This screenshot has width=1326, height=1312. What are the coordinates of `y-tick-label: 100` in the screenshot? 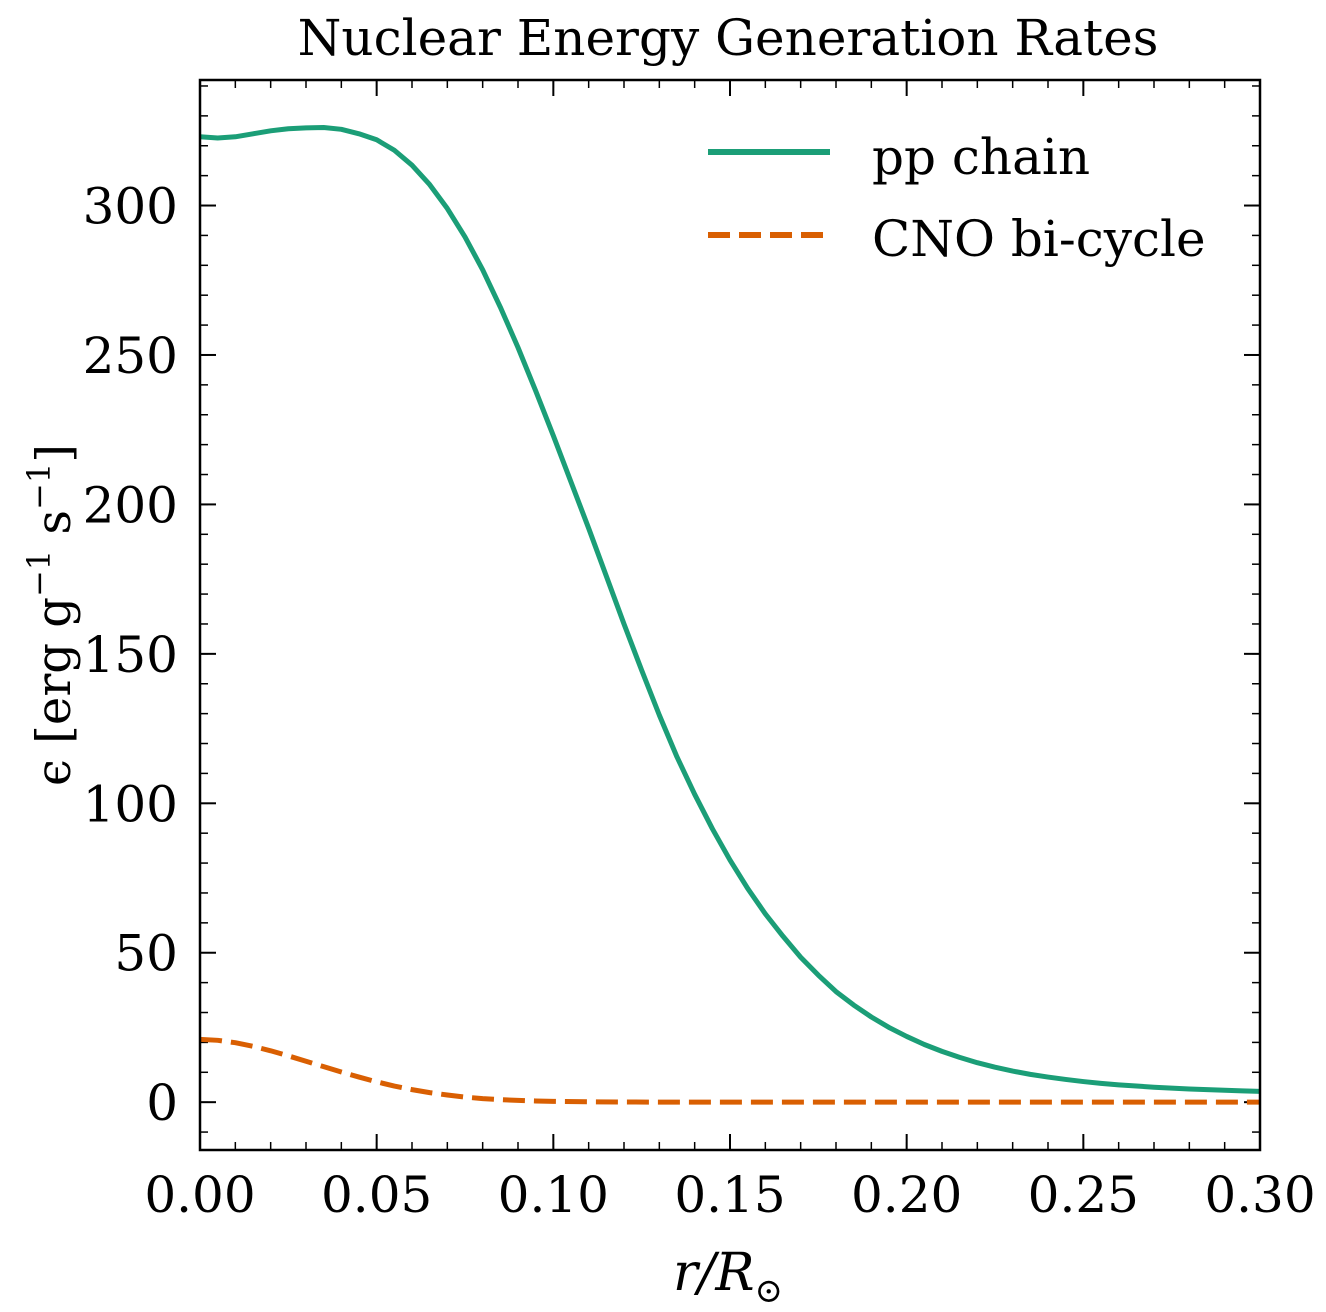 It's located at (130, 804).